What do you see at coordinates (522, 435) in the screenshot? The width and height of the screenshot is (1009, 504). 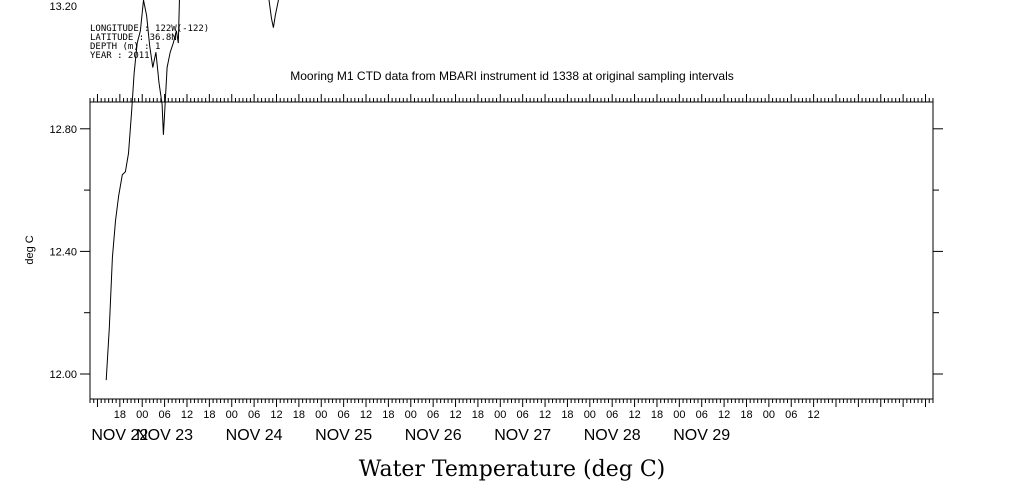 I see `x-day-label: NOV 27` at bounding box center [522, 435].